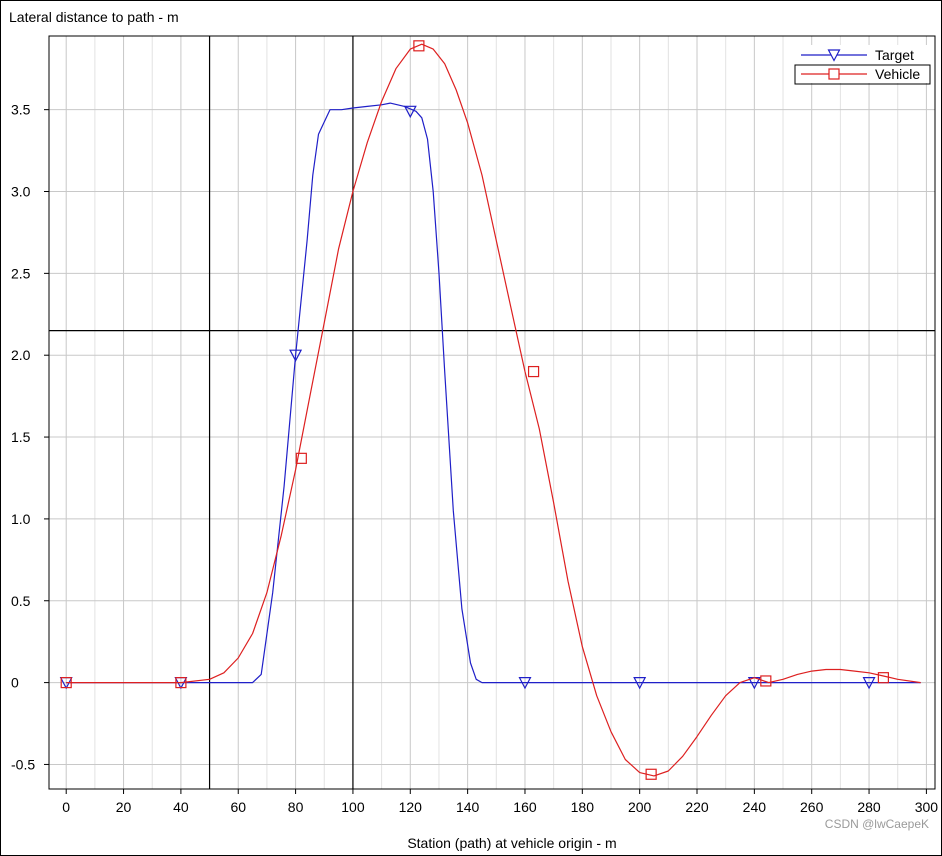  Describe the element at coordinates (21, 273) in the screenshot. I see `y-tick-label: 2.5` at that location.